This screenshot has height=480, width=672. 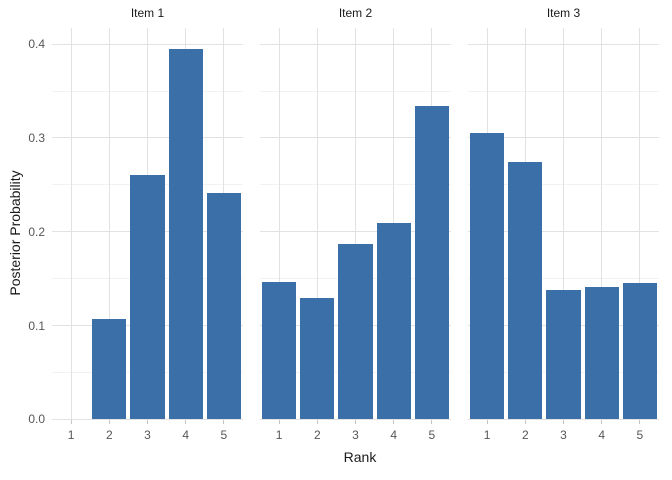 What do you see at coordinates (36, 137) in the screenshot?
I see `y-tick-label: 0.3` at bounding box center [36, 137].